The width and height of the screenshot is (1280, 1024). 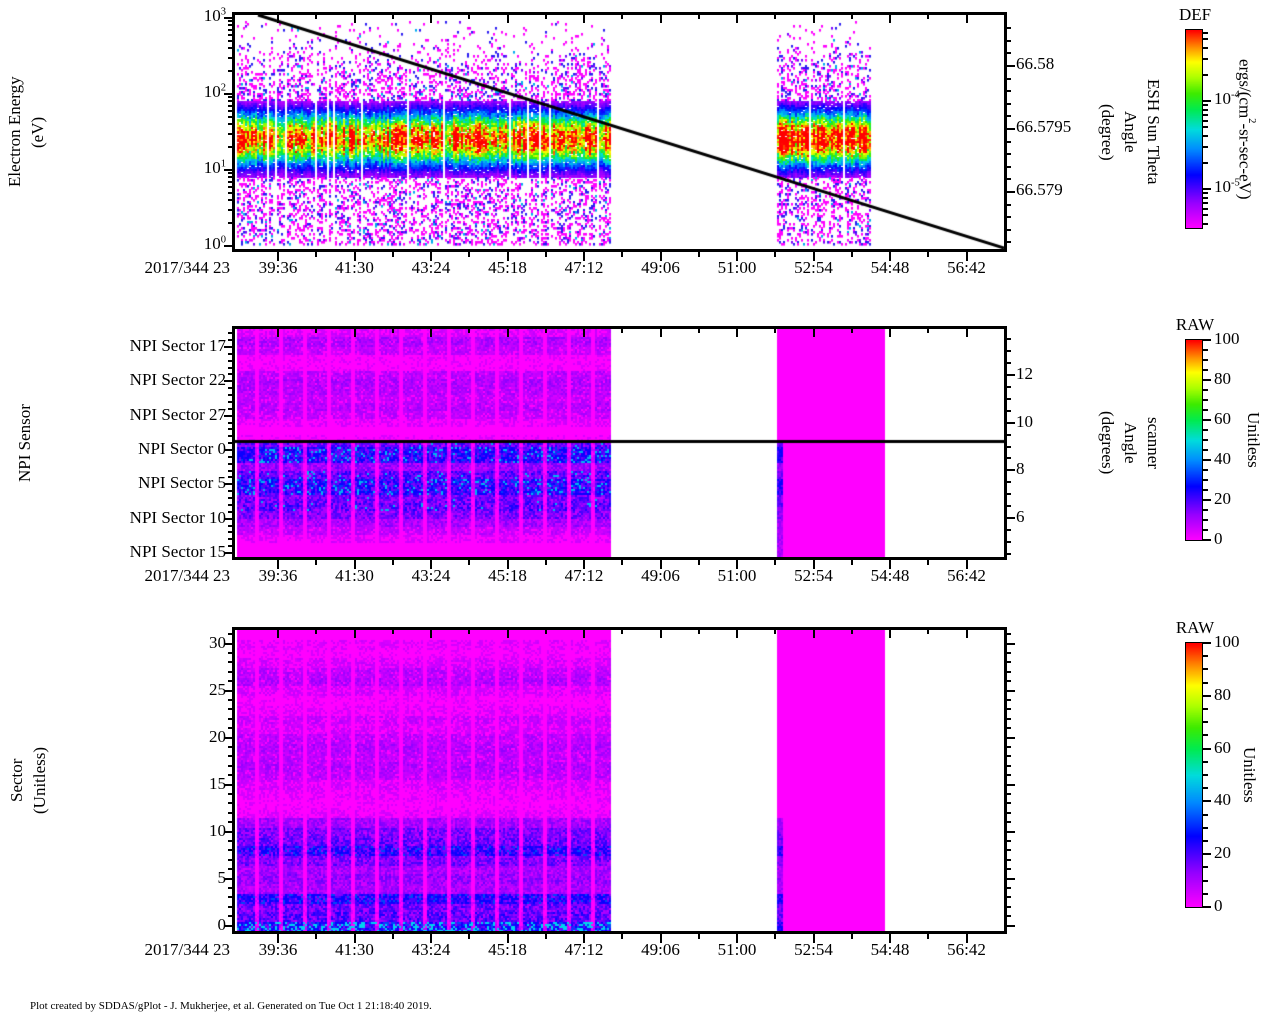 What do you see at coordinates (177, 380) in the screenshot?
I see `y-tick-label: NPI Sector 22` at bounding box center [177, 380].